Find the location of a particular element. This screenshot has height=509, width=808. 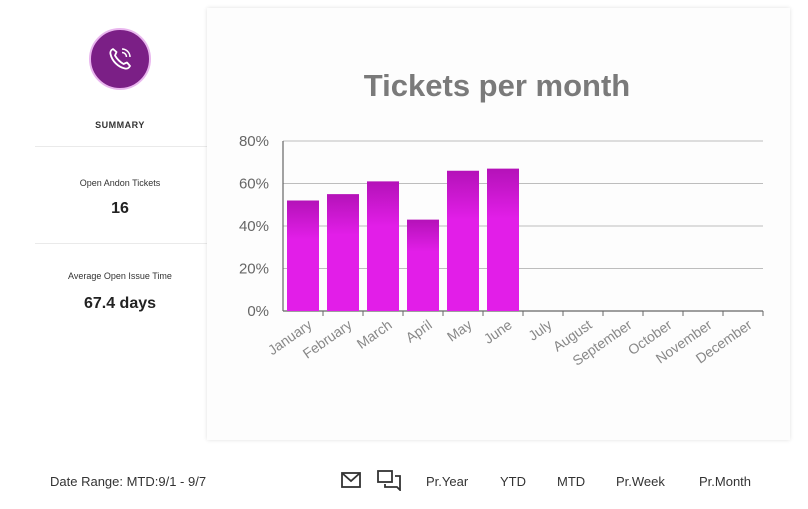

email-icon is located at coordinates (351, 480).